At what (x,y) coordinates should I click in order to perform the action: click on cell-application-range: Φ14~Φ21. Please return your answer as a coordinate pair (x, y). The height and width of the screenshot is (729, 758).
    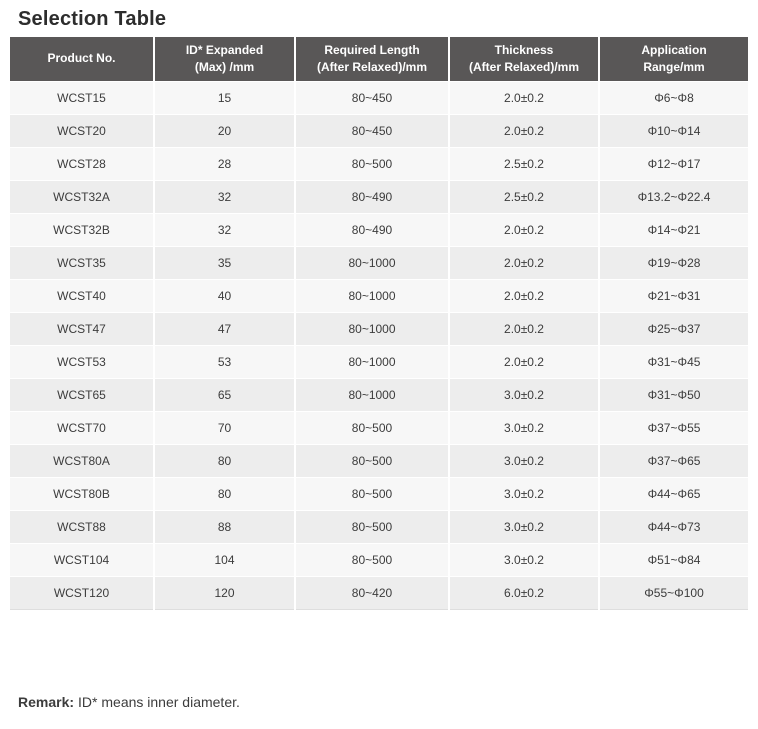
    Looking at the image, I should click on (674, 230).